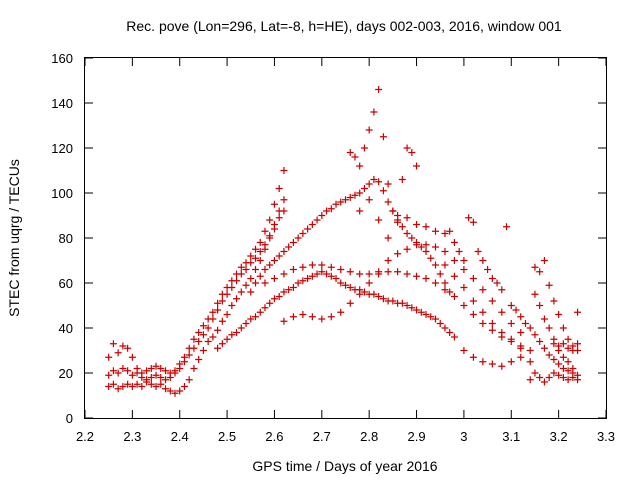  Describe the element at coordinates (369, 436) in the screenshot. I see `x-tick-label: 2.8` at that location.